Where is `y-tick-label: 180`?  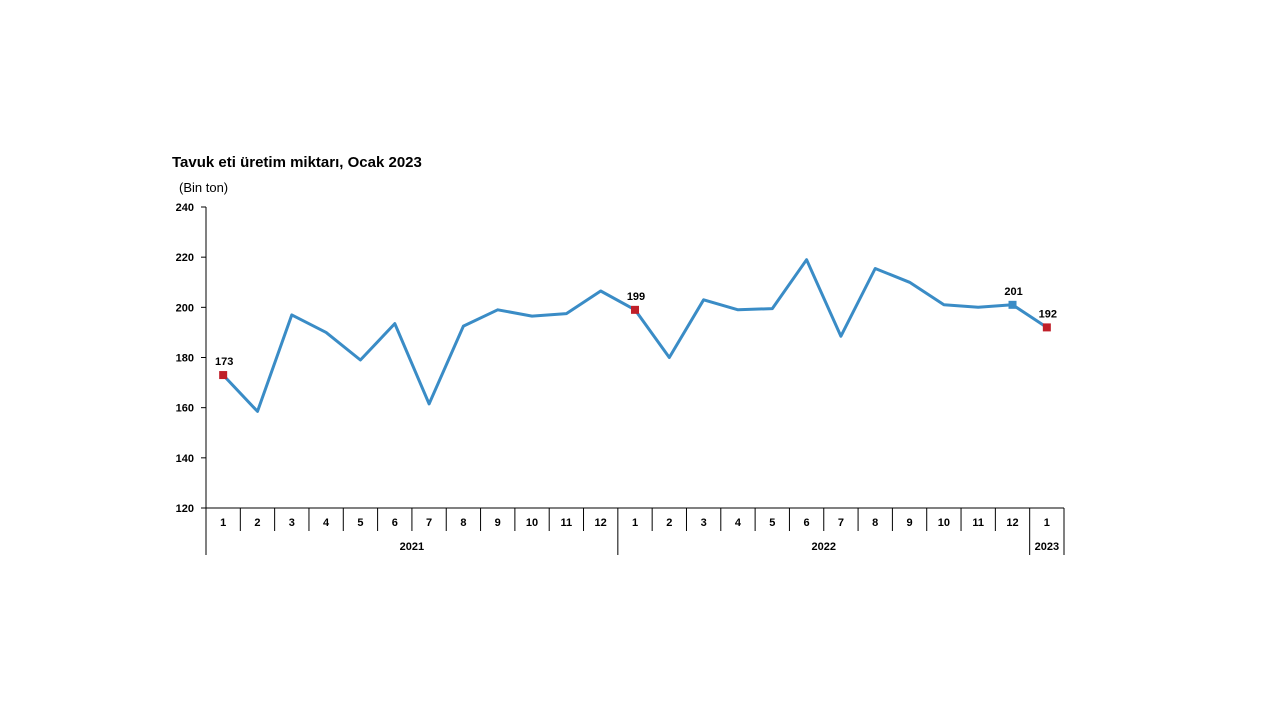 y-tick-label: 180 is located at coordinates (185, 359).